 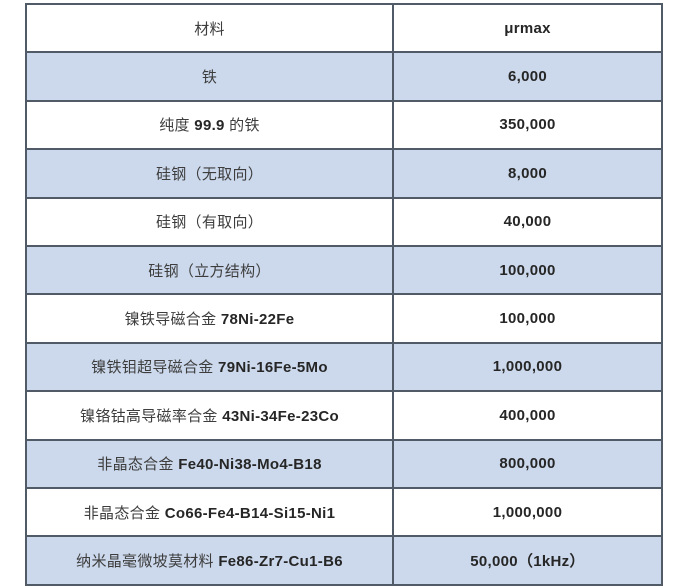 I want to click on material-name-text: 硅钢（无取向）, so click(x=209, y=174).